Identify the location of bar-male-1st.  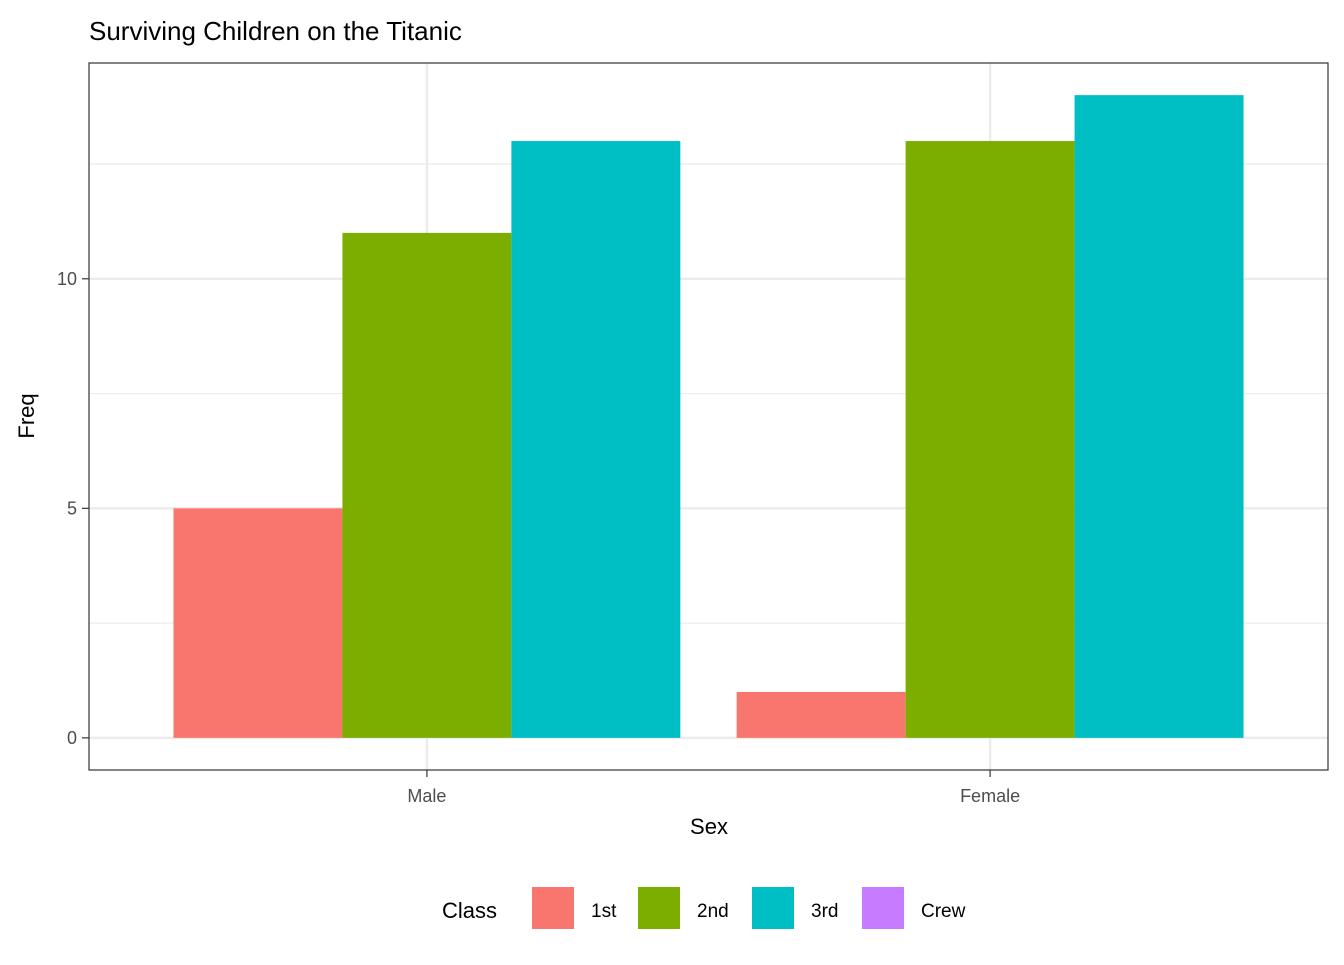
(258, 623).